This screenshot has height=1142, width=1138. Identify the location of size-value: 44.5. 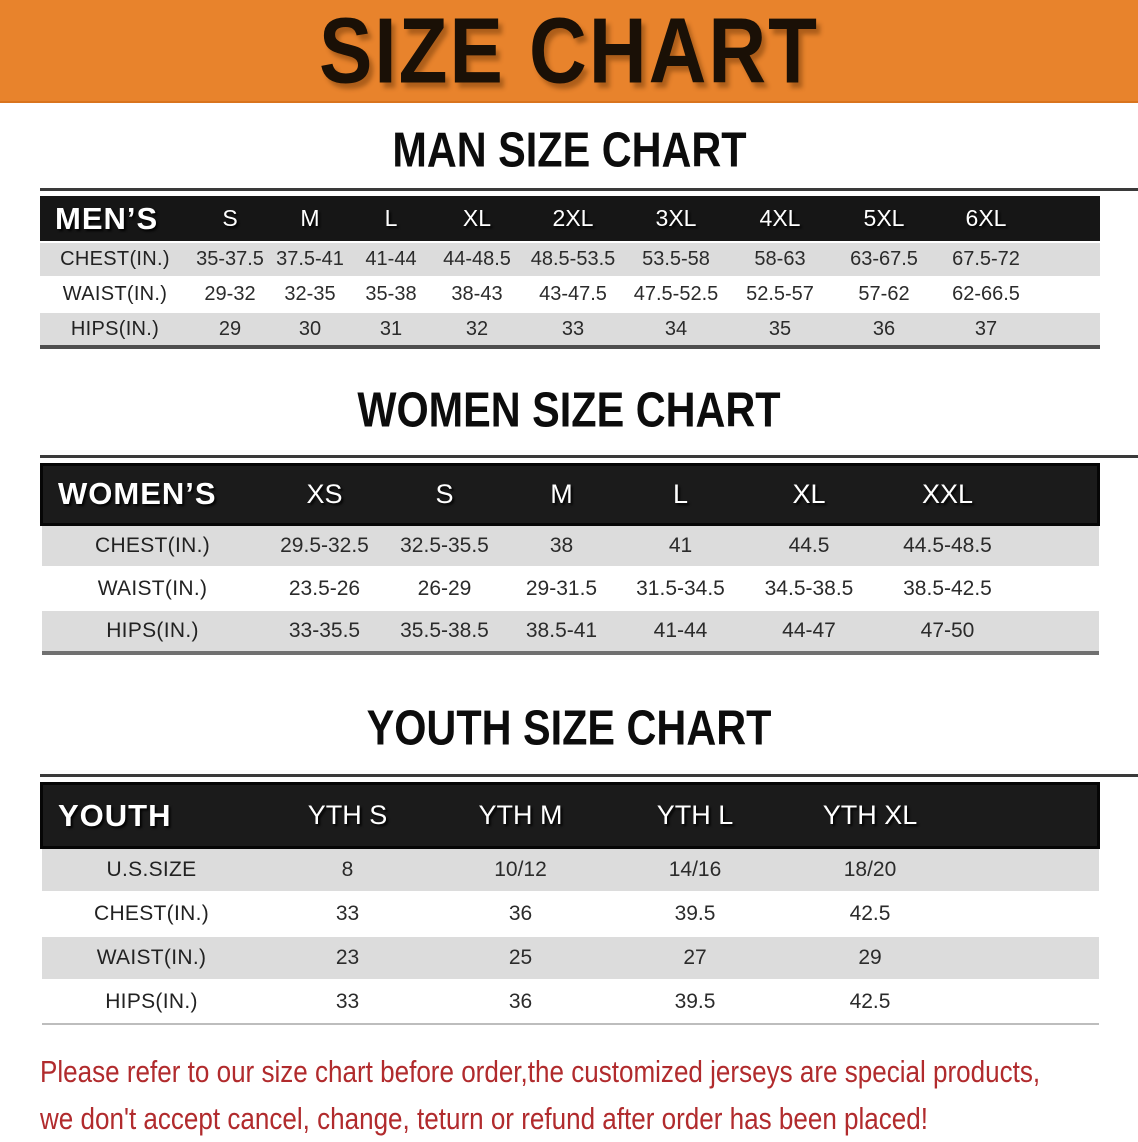
(809, 545).